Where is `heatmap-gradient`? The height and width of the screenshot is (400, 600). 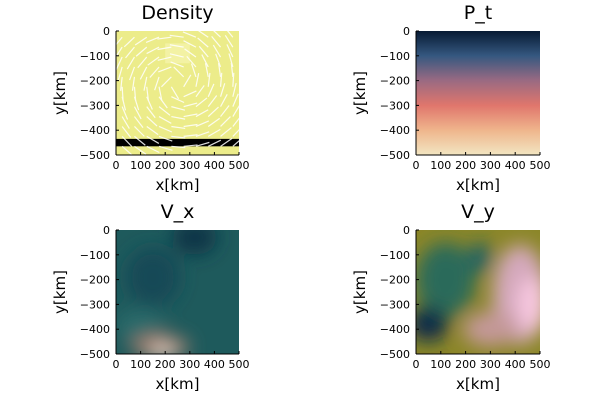
heatmap-gradient is located at coordinates (478, 93).